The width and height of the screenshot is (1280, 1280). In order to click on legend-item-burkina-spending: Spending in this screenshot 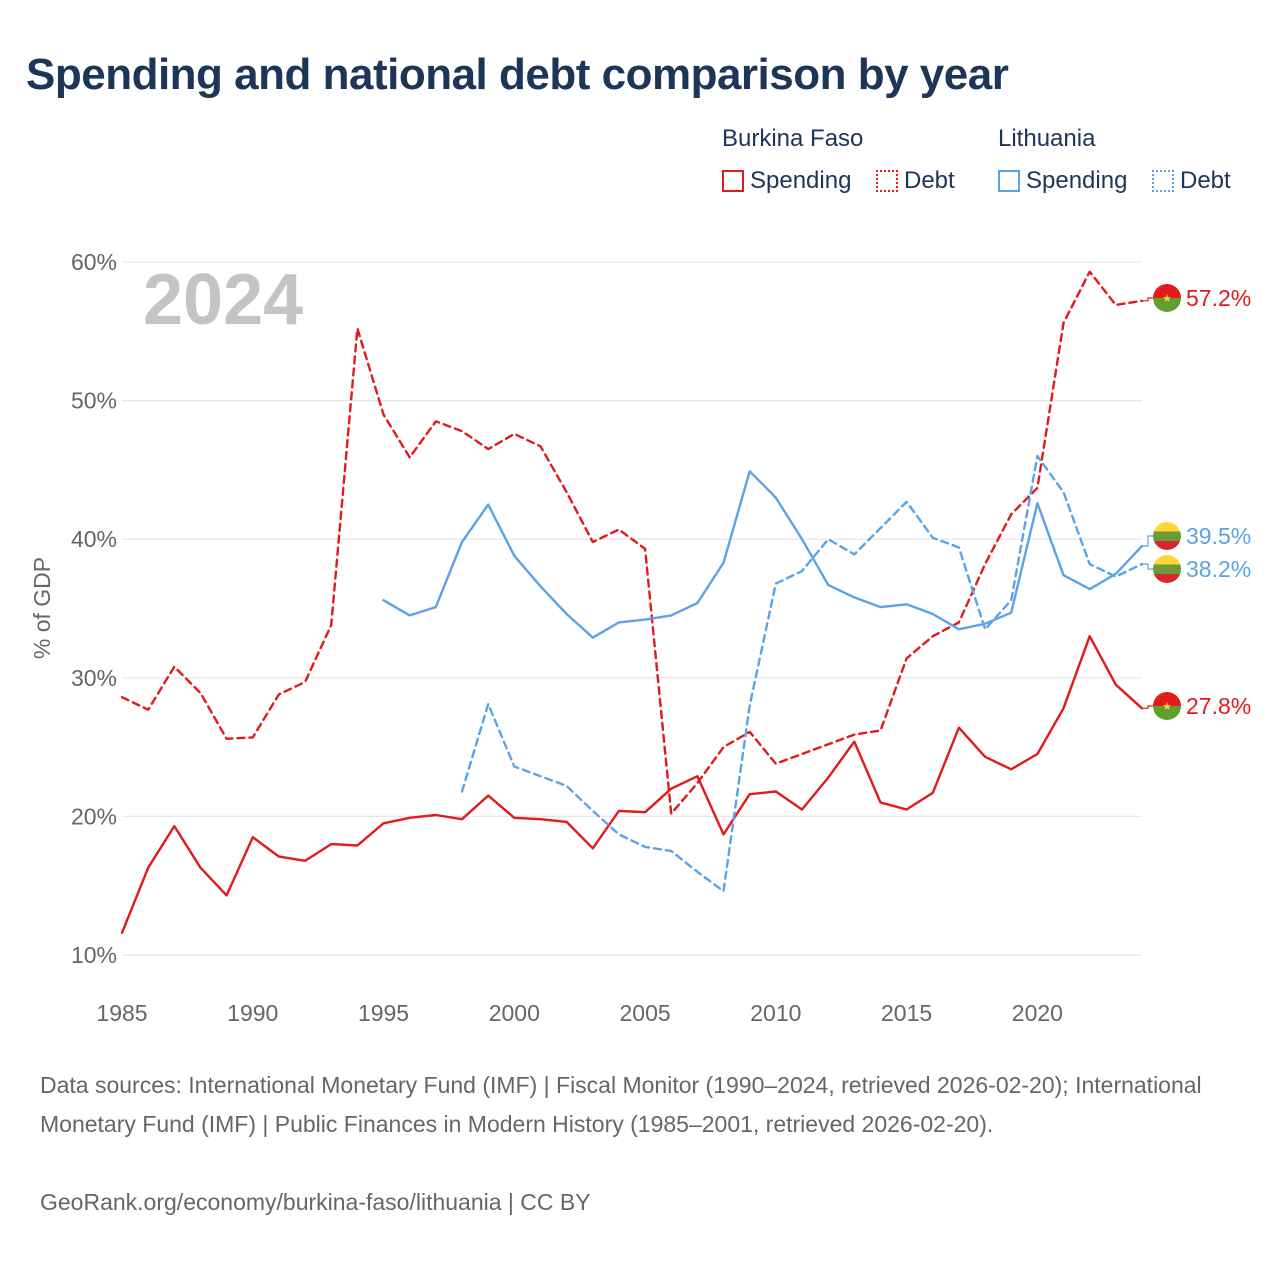, I will do `click(786, 181)`.